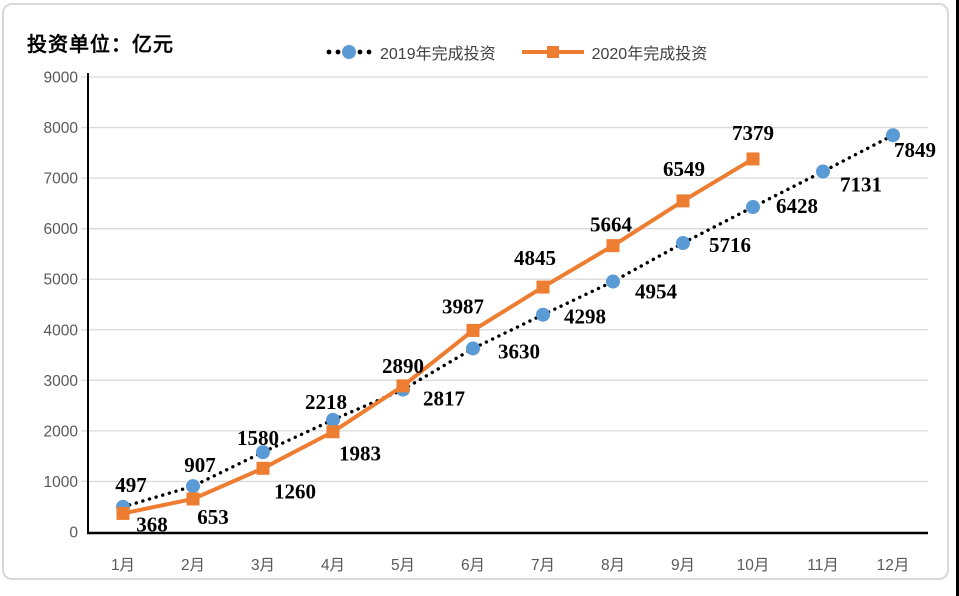 Image resolution: width=959 pixels, height=596 pixels. Describe the element at coordinates (263, 565) in the screenshot. I see `x-tick-label-3: 3月` at that location.